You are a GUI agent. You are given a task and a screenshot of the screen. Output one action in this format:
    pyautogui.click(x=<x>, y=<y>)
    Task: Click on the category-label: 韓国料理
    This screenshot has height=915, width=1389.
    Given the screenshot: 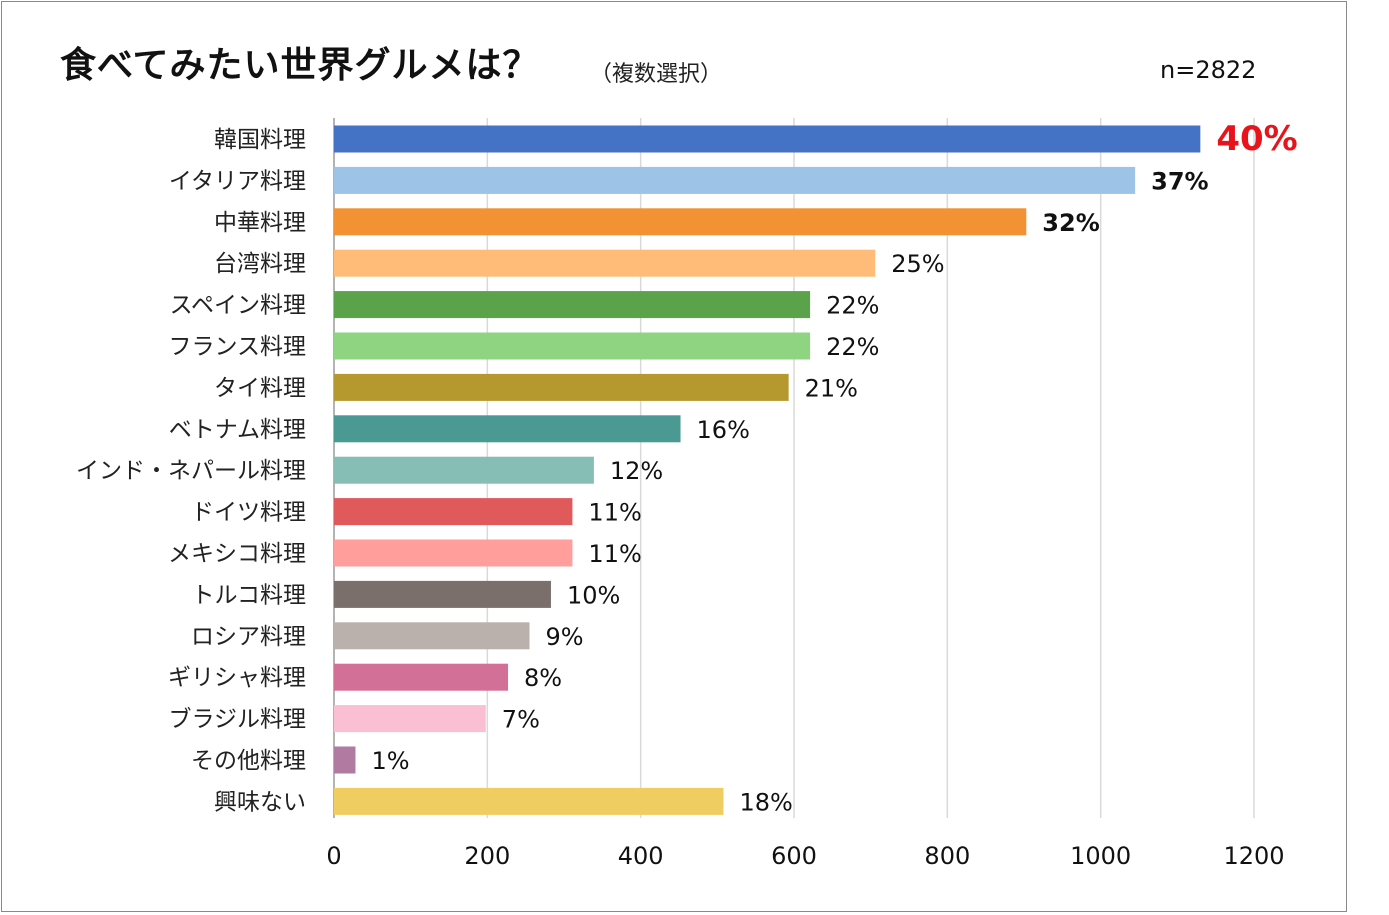 What is the action you would take?
    pyautogui.click(x=260, y=140)
    